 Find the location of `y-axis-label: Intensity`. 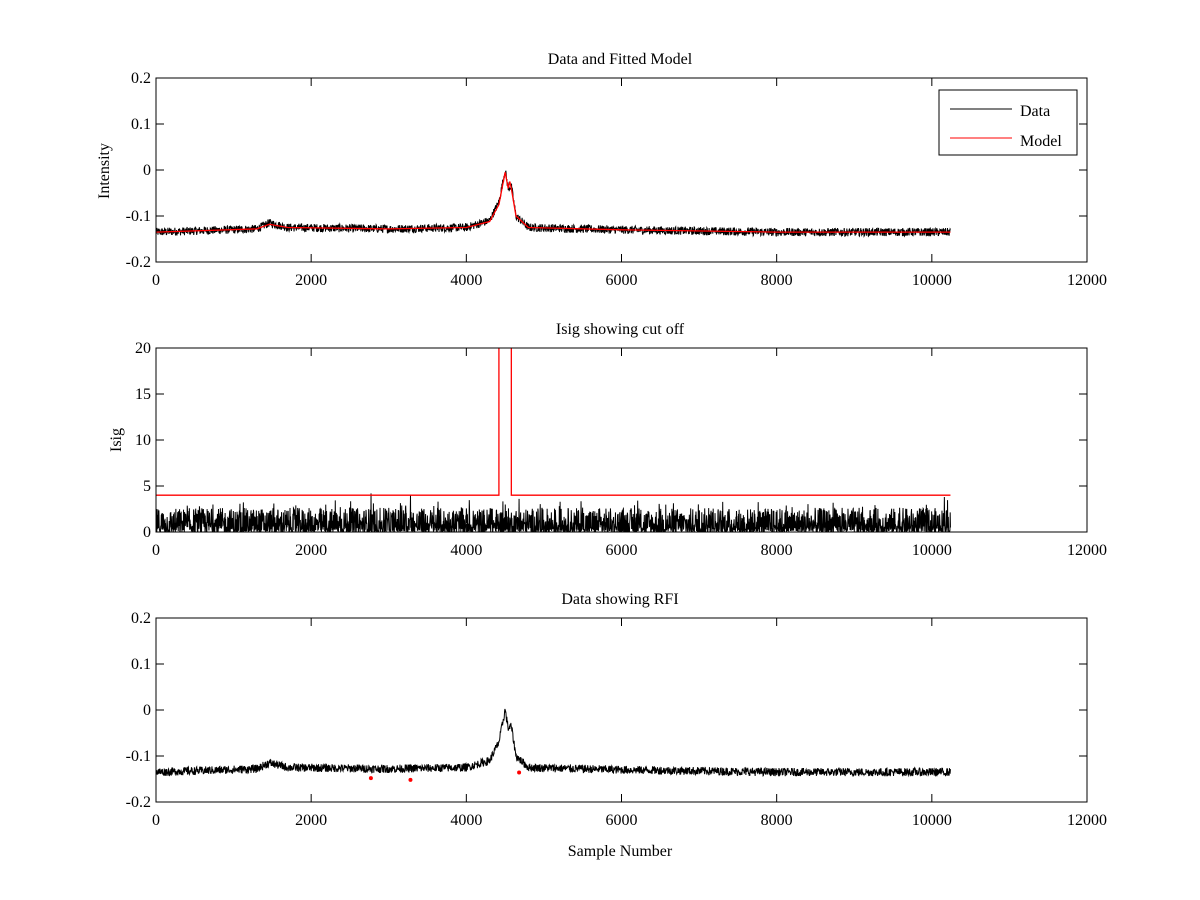

y-axis-label: Intensity is located at coordinates (104, 171).